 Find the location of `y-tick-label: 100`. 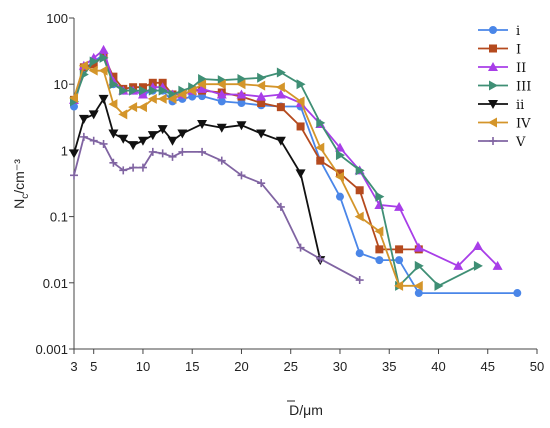

y-tick-label: 100 is located at coordinates (57, 18).